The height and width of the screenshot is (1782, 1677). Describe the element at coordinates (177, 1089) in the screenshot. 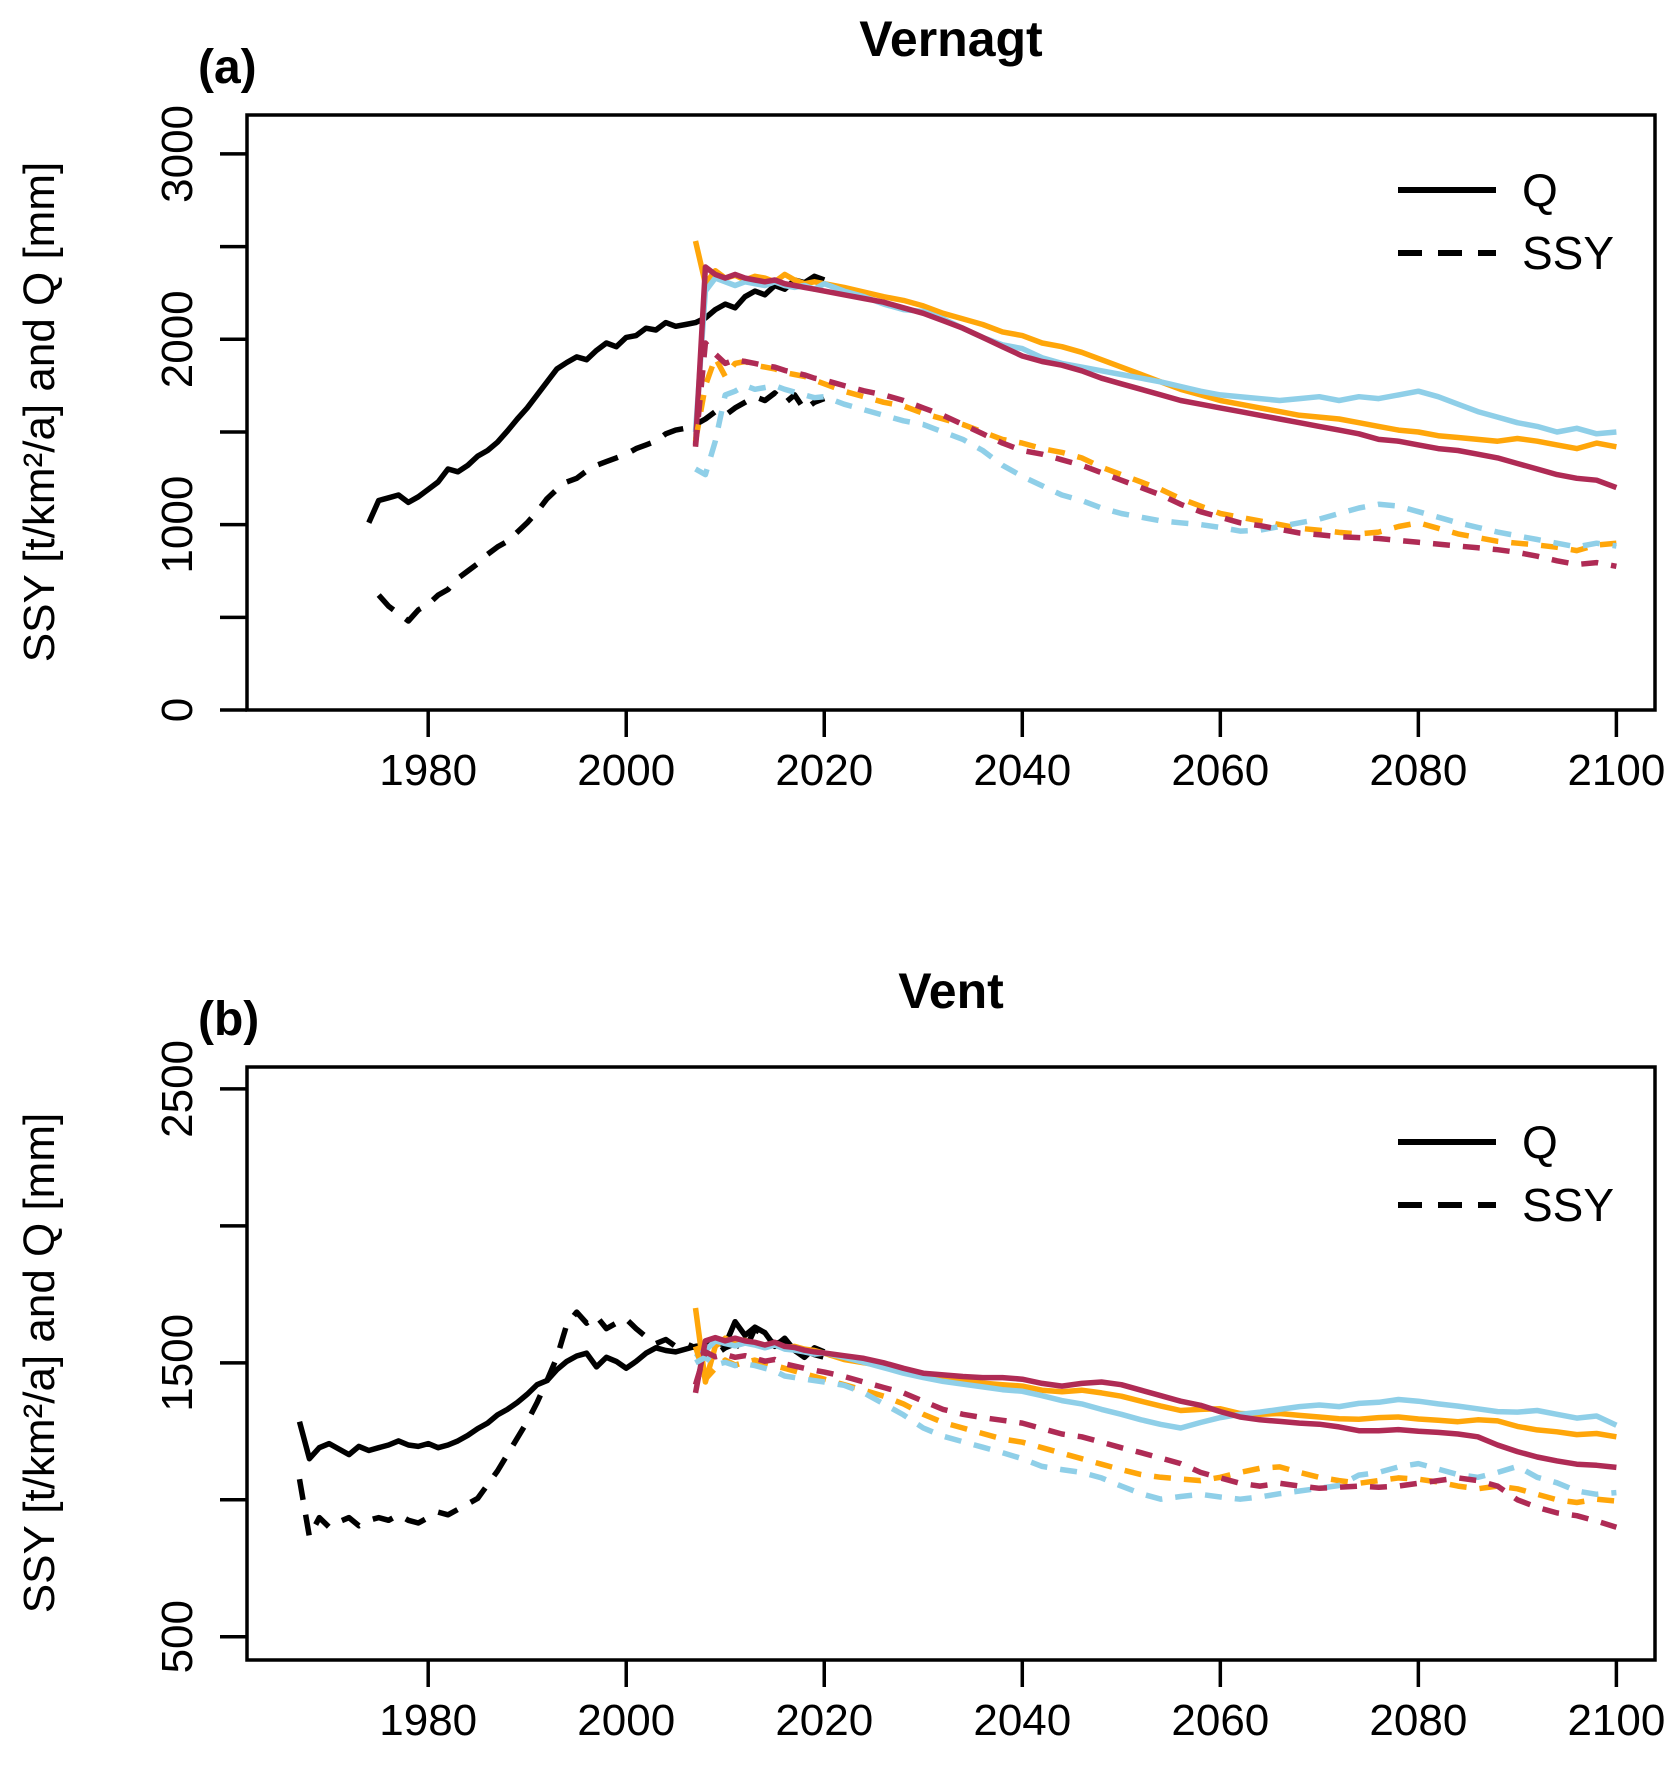

I see `y-tick-label: 2500` at that location.